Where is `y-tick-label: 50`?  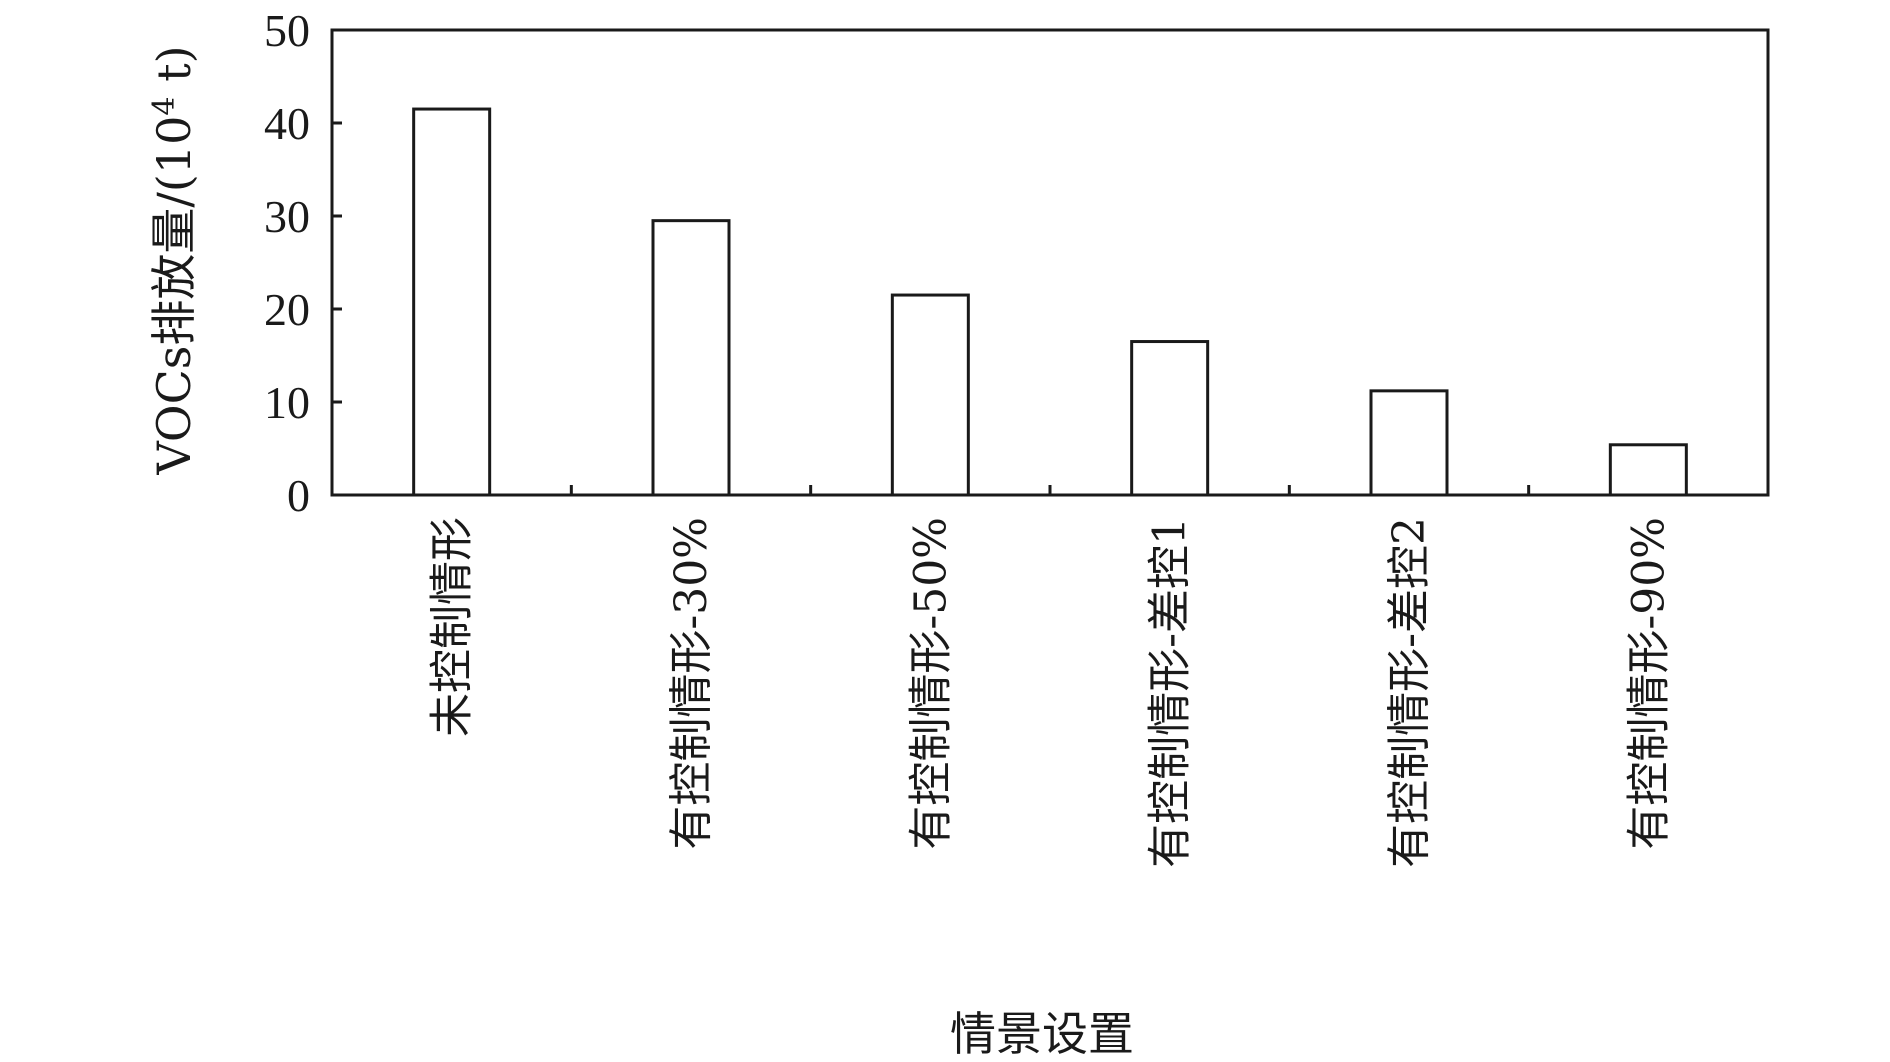 y-tick-label: 50 is located at coordinates (287, 30).